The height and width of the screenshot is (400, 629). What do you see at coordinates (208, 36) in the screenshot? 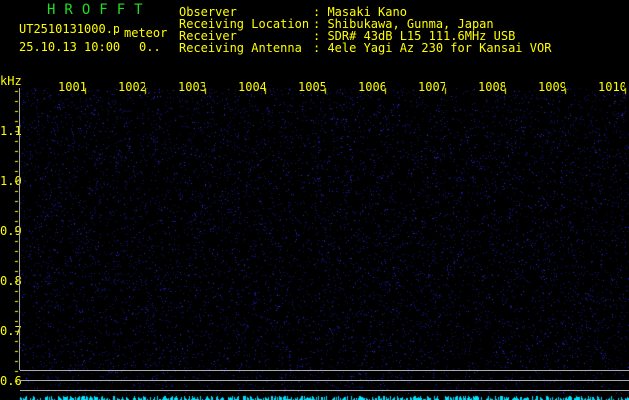
I see `info-label: Receiver` at bounding box center [208, 36].